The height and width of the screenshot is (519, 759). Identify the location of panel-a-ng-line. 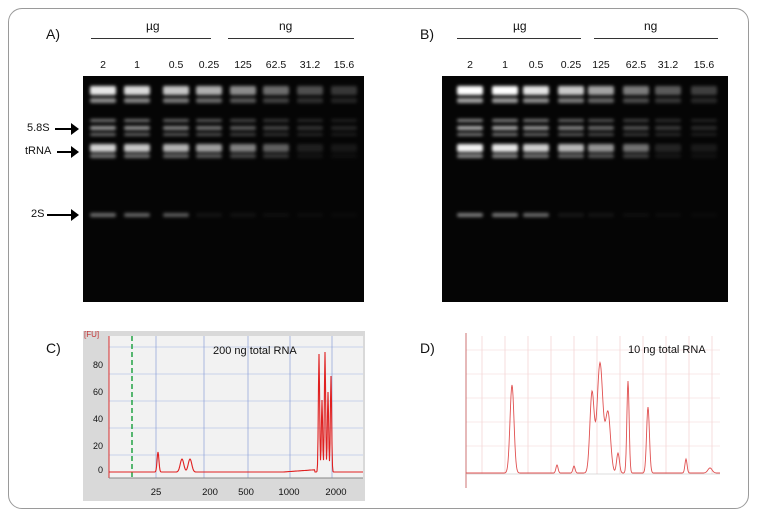
(291, 38).